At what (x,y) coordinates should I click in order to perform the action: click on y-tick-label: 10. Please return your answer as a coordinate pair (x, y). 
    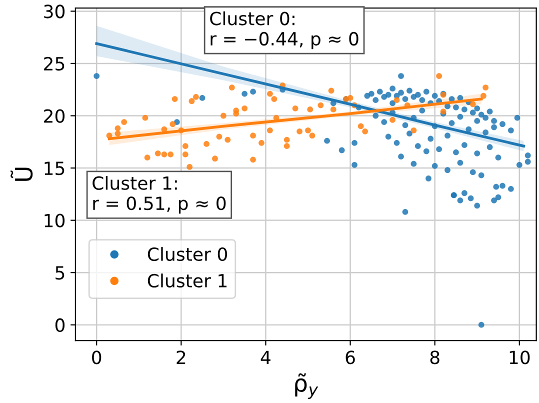
    Looking at the image, I should click on (54, 221).